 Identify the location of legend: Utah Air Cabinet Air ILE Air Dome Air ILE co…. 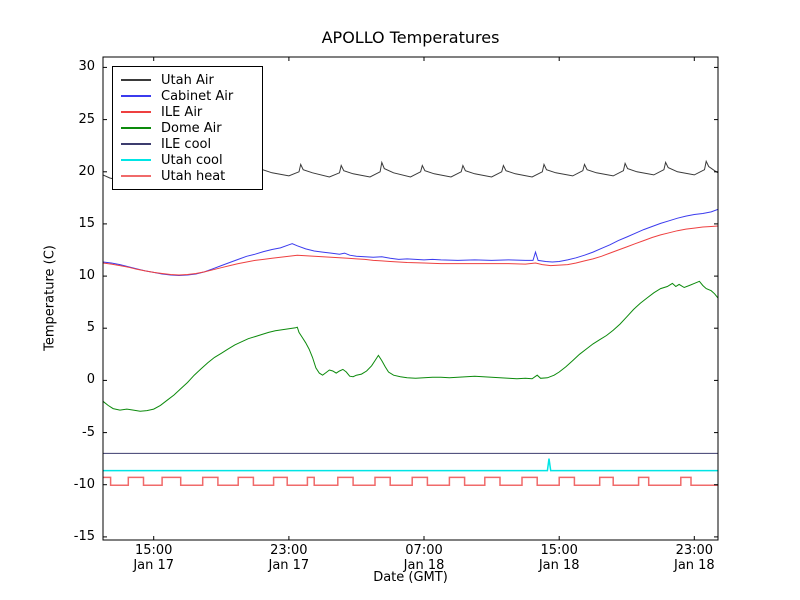
(187, 128).